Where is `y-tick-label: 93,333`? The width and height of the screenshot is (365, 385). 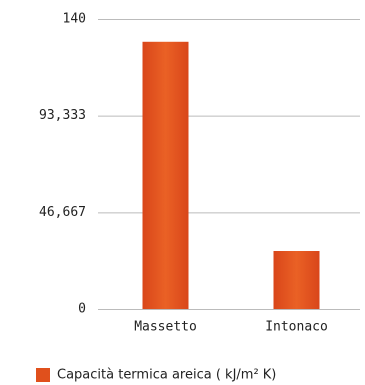
y-tick-label: 93,333 is located at coordinates (62, 115).